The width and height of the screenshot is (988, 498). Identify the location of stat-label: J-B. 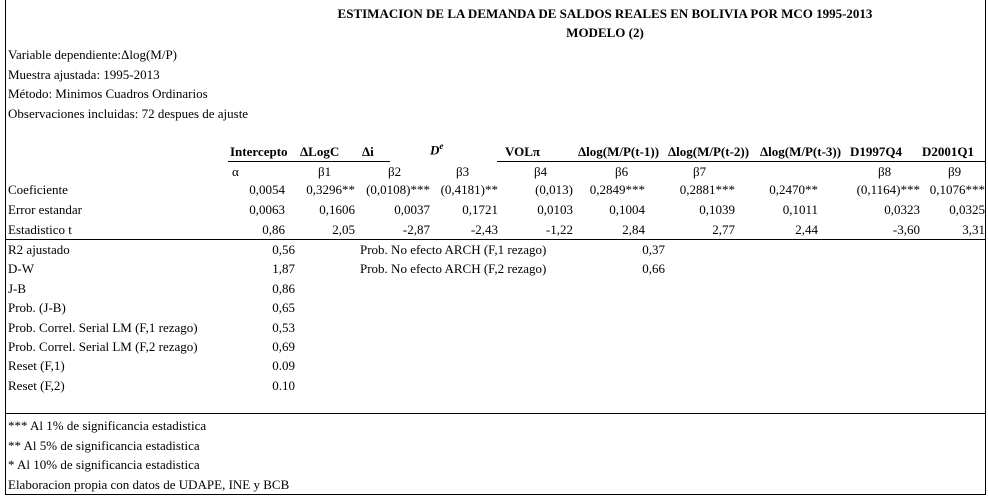
(17, 288).